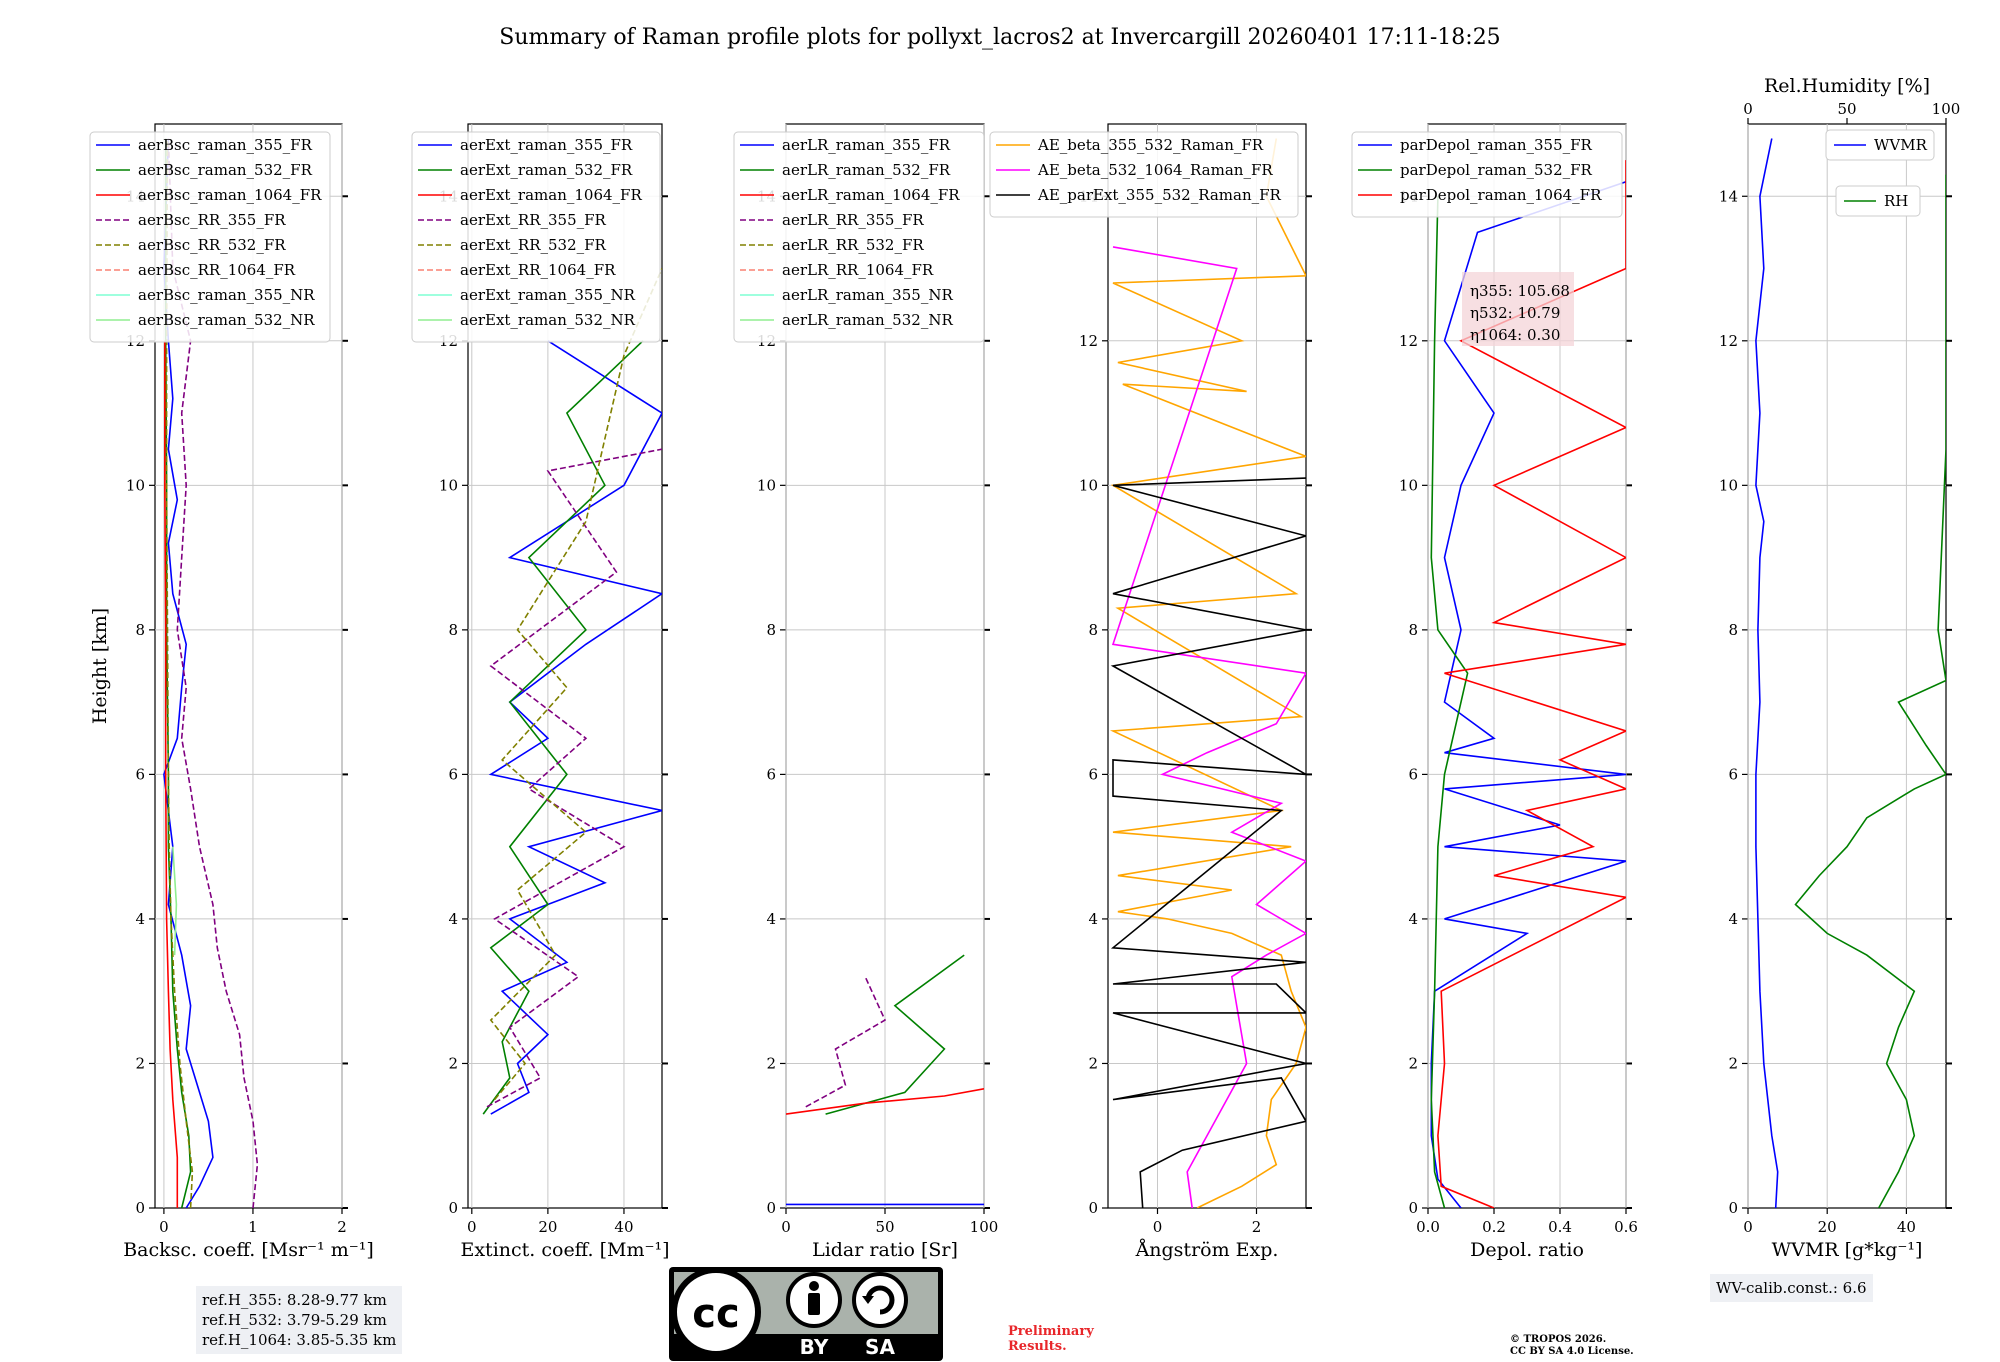 The image size is (2000, 1362). Describe the element at coordinates (1767, 673) in the screenshot. I see `series-WVMR` at that location.